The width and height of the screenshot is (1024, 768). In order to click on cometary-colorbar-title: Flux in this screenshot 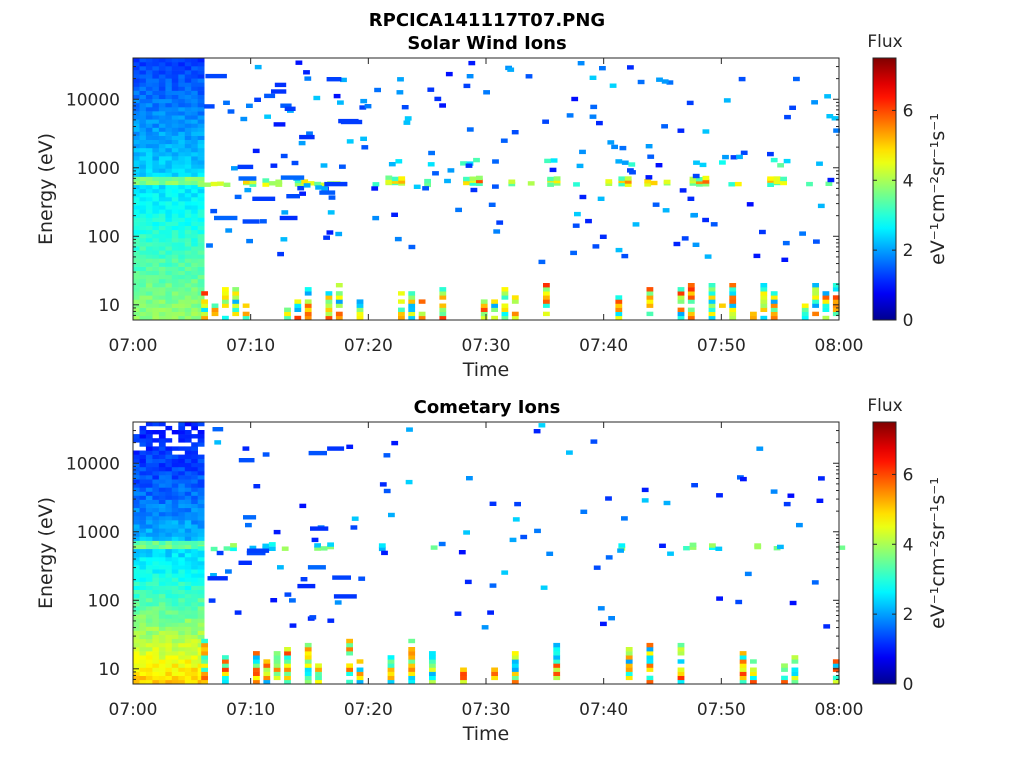, I will do `click(884, 406)`.